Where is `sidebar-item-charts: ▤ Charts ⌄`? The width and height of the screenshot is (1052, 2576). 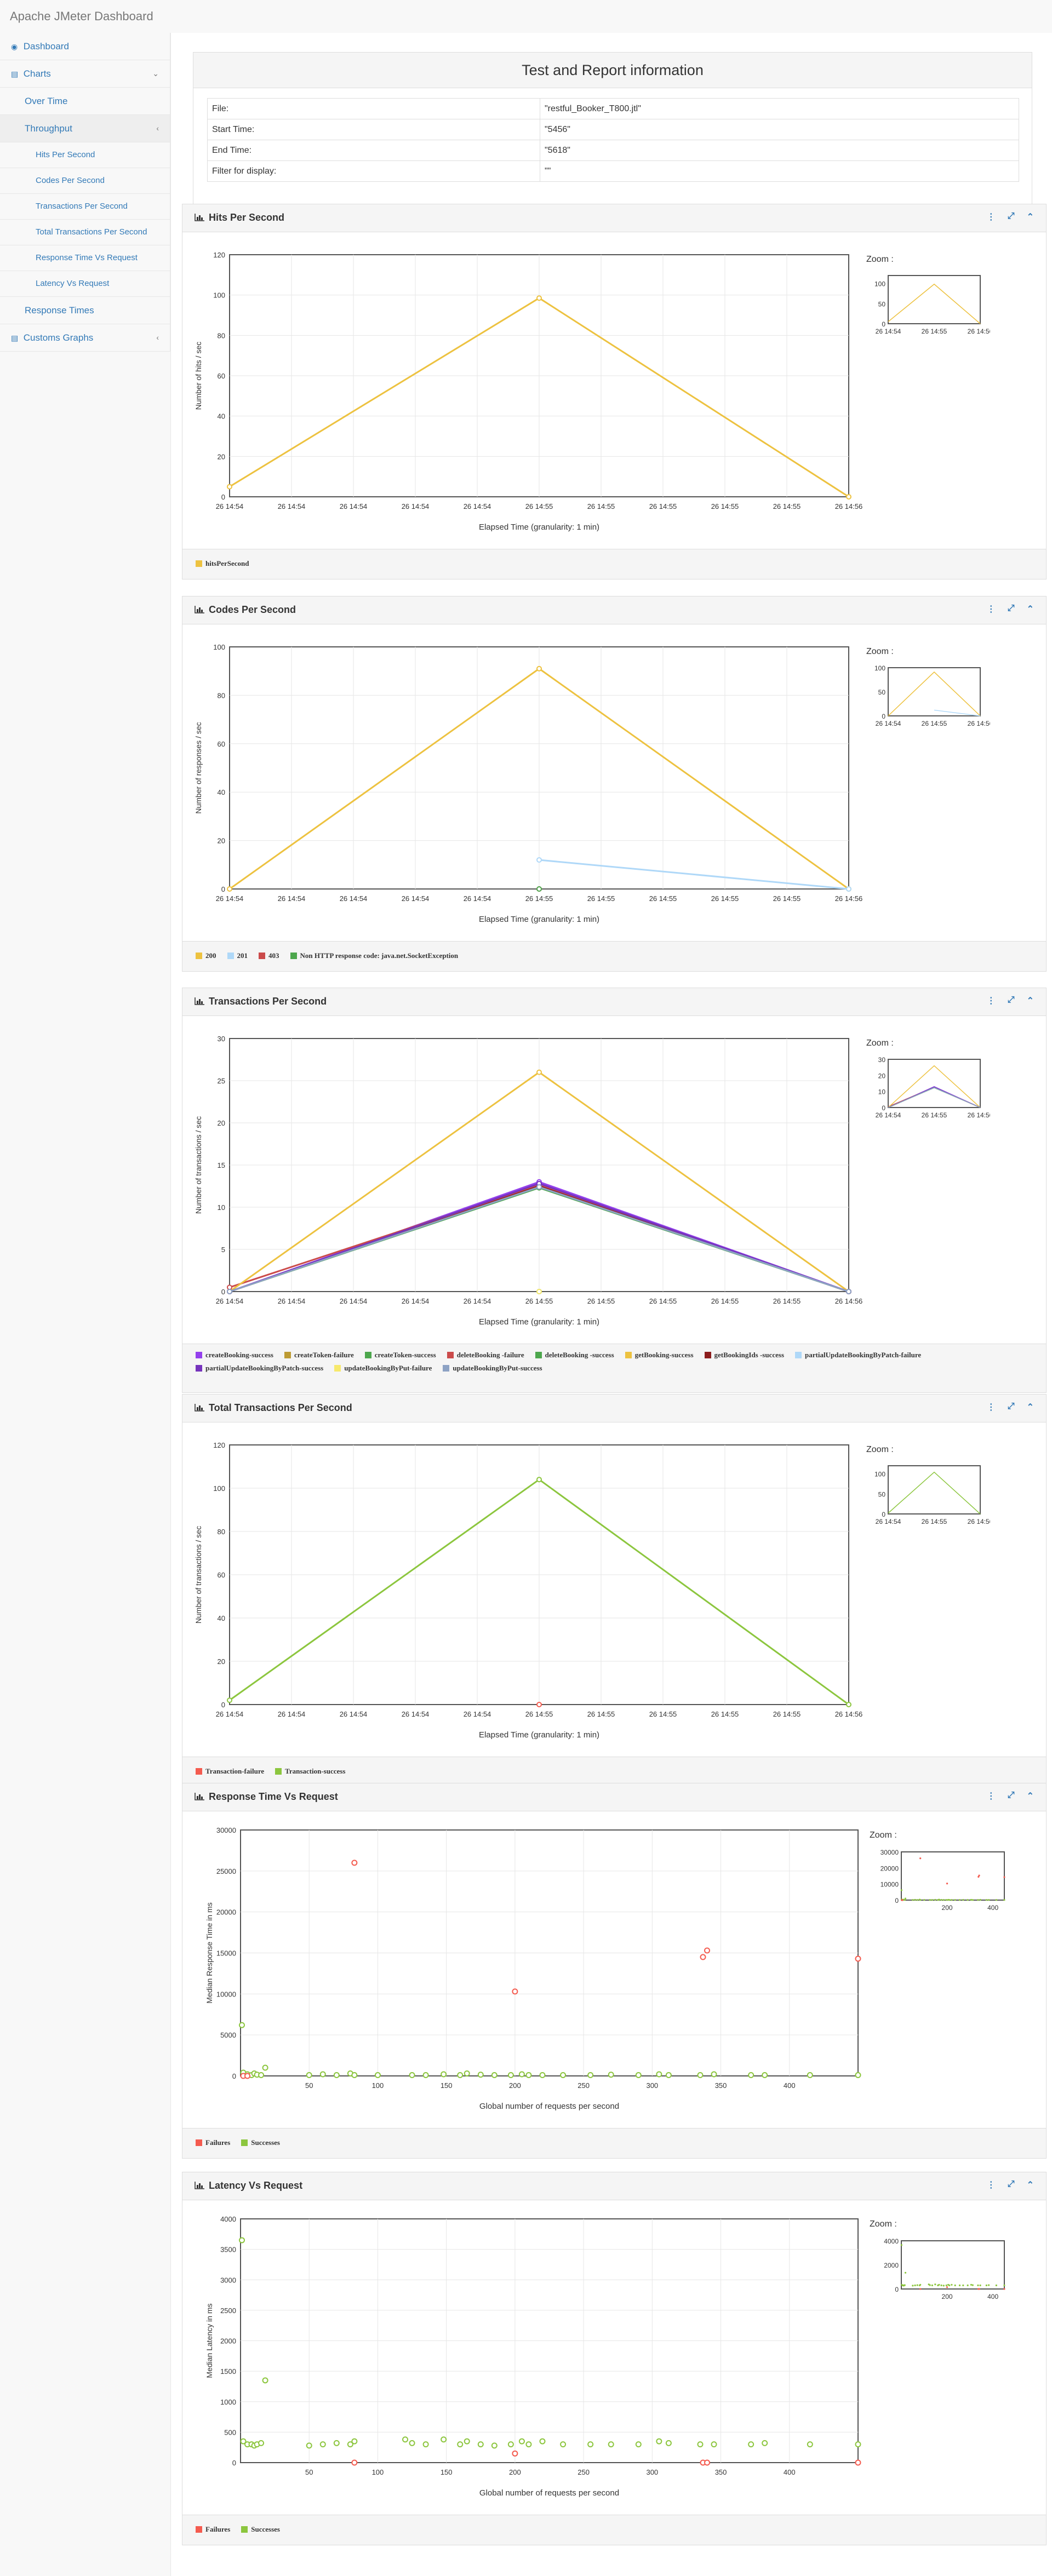
sidebar-item-charts: ▤ Charts ⌄ is located at coordinates (85, 74).